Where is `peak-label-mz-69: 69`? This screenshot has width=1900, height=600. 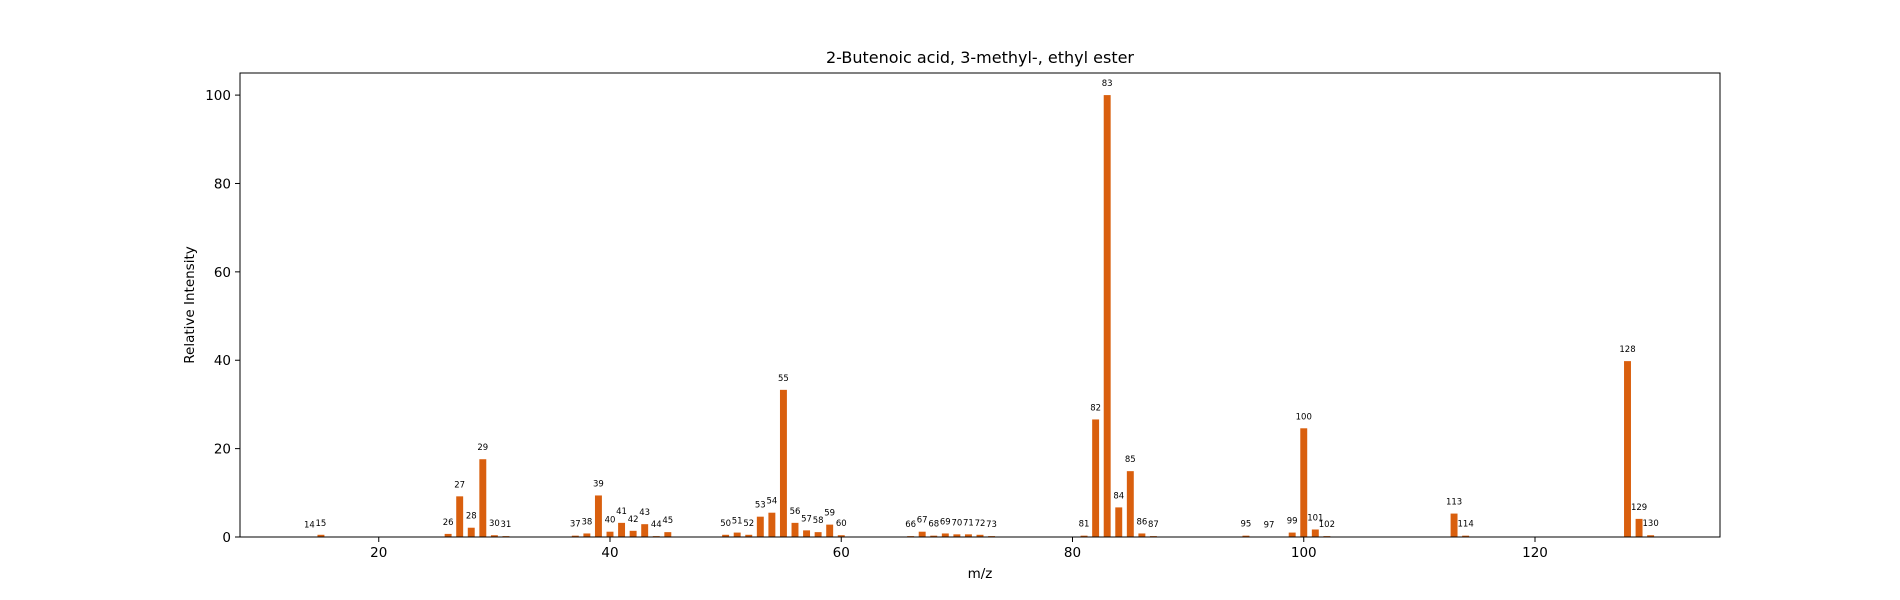 peak-label-mz-69: 69 is located at coordinates (945, 522).